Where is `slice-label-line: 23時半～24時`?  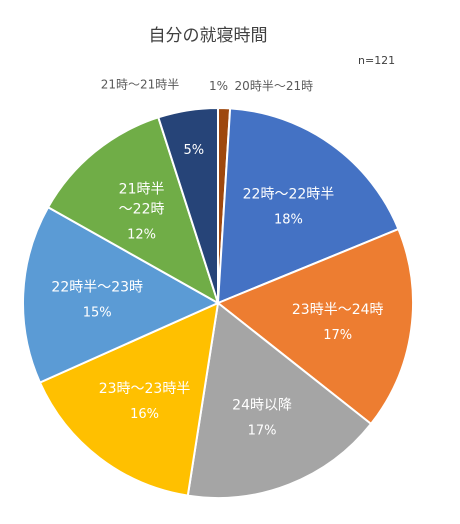 slice-label-line: 23時半～24時 is located at coordinates (338, 310).